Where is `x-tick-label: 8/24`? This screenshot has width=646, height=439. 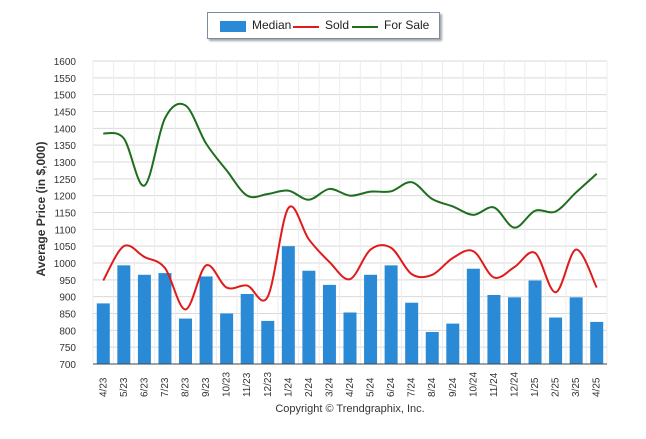 x-tick-label: 8/24 is located at coordinates (432, 387).